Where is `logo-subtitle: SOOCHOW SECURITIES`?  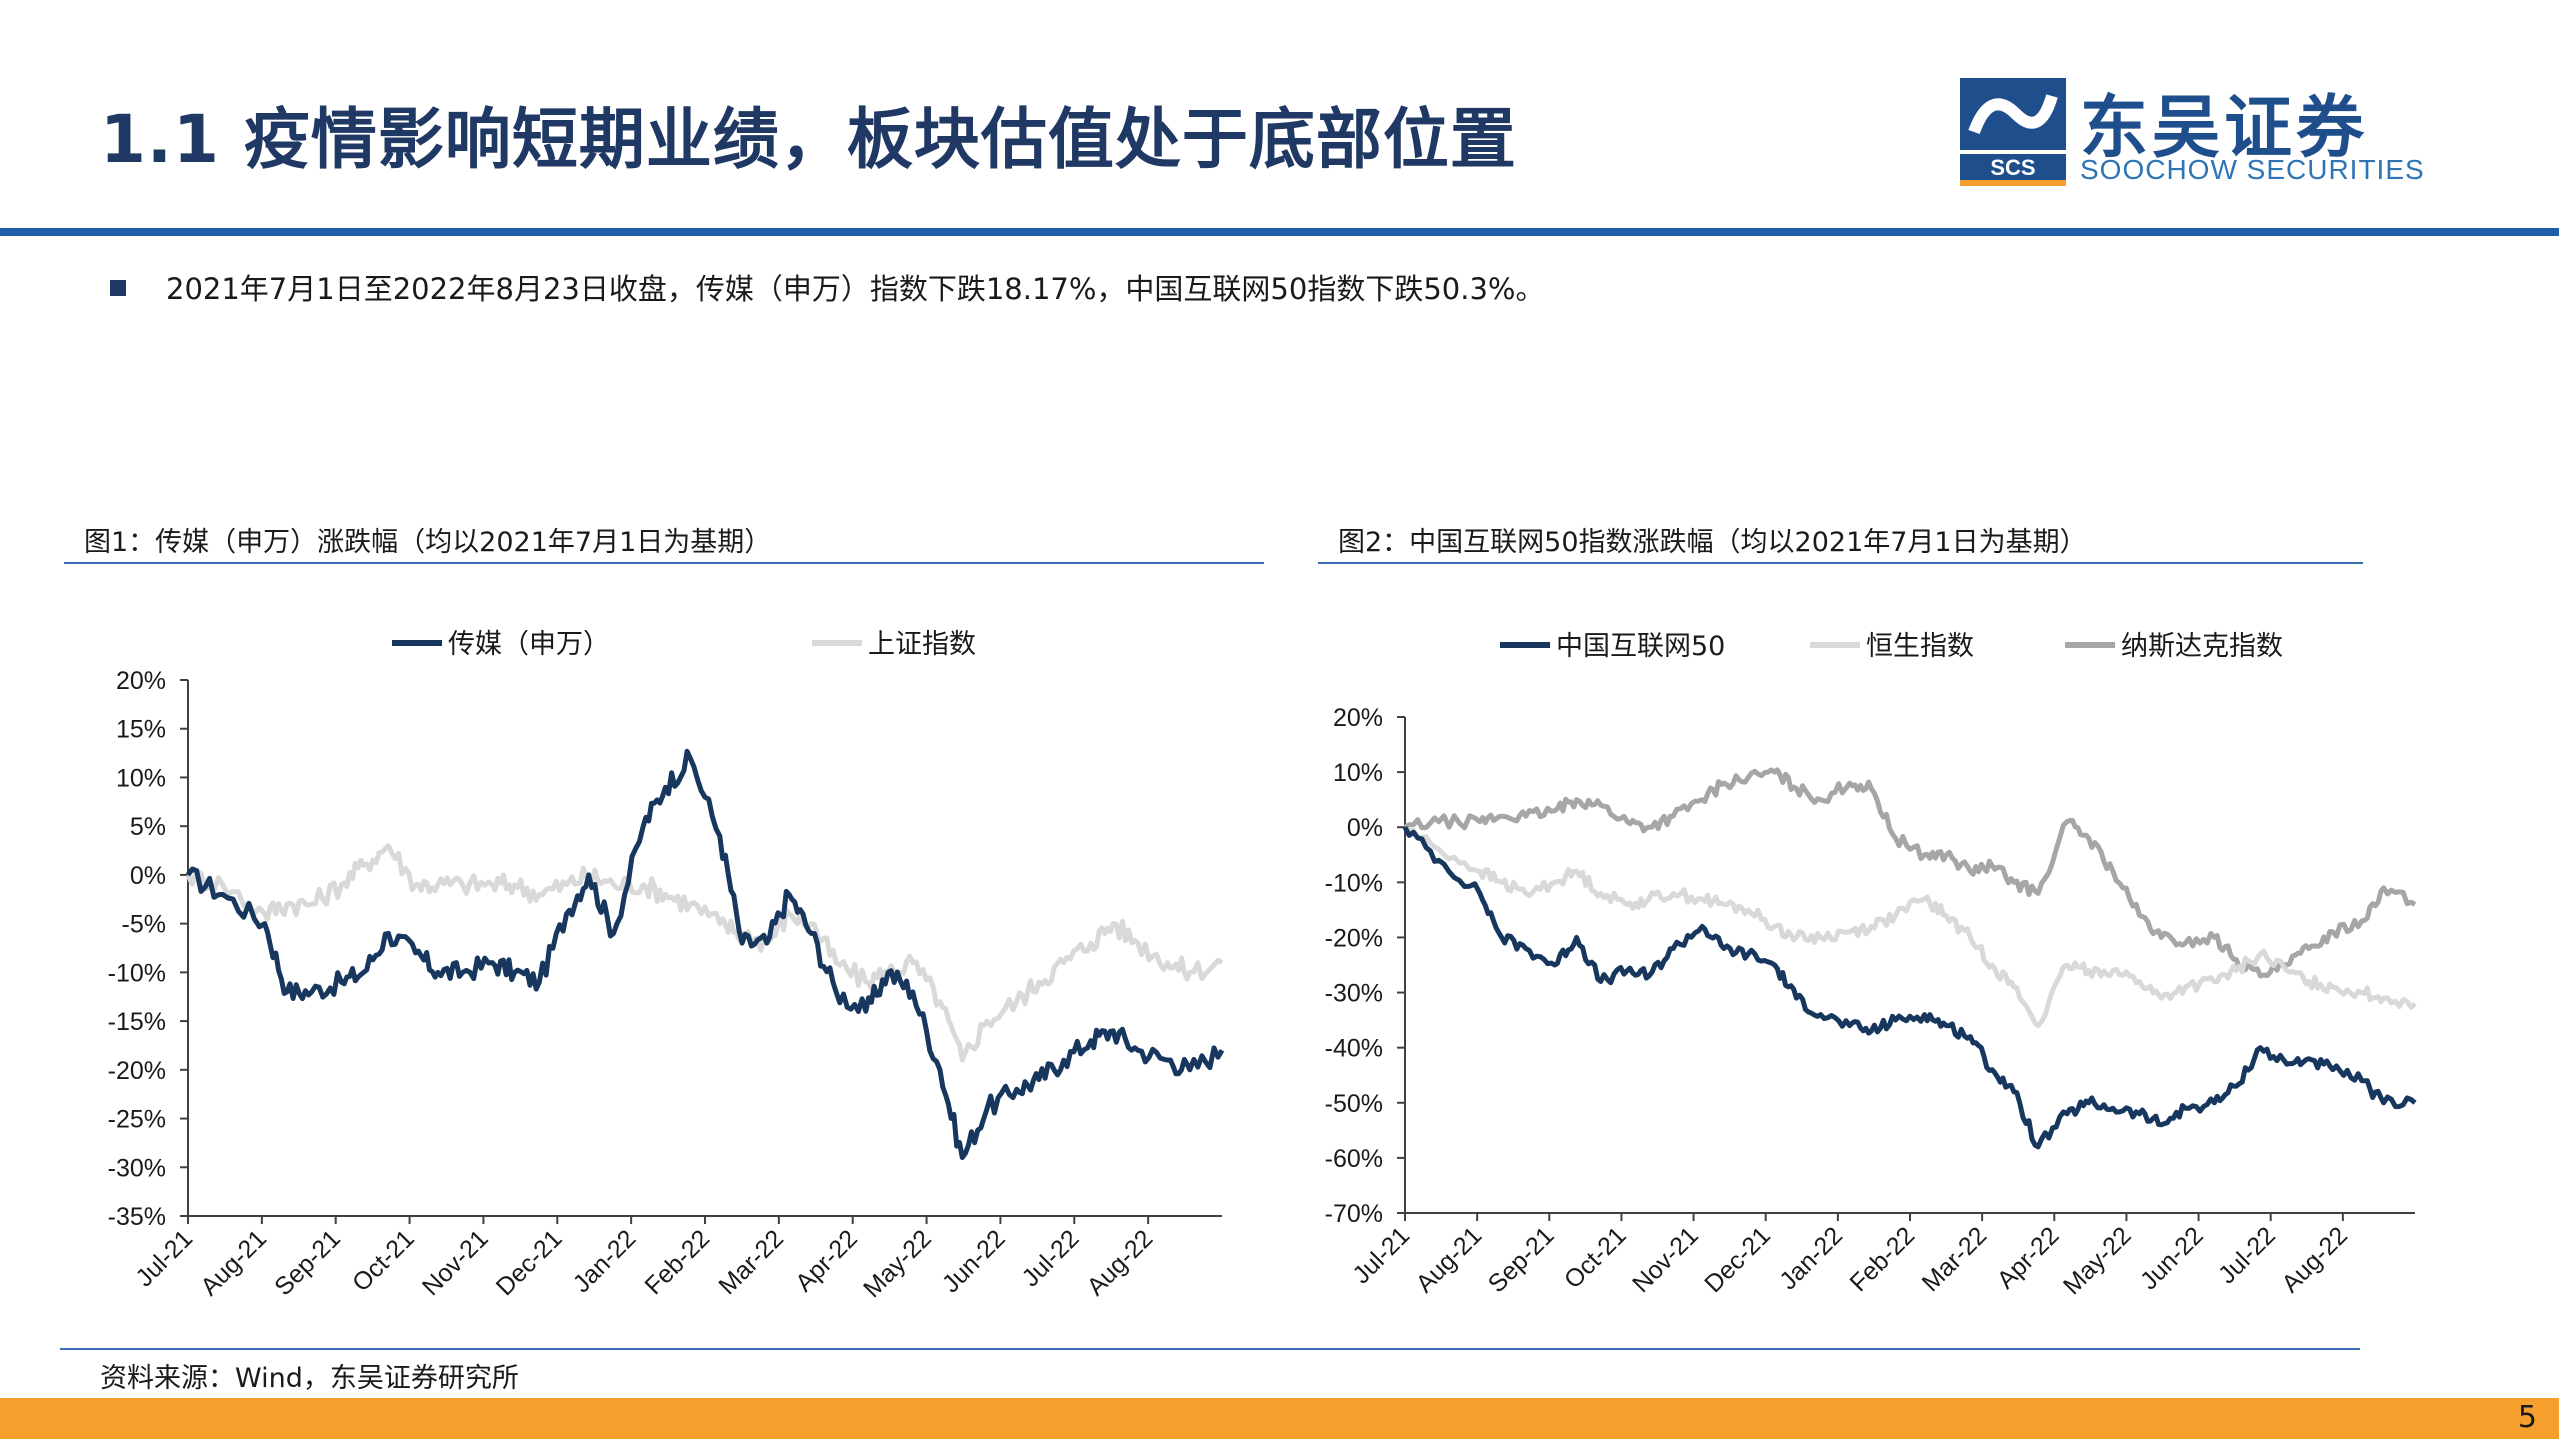
logo-subtitle: SOOCHOW SECURITIES is located at coordinates (2252, 169).